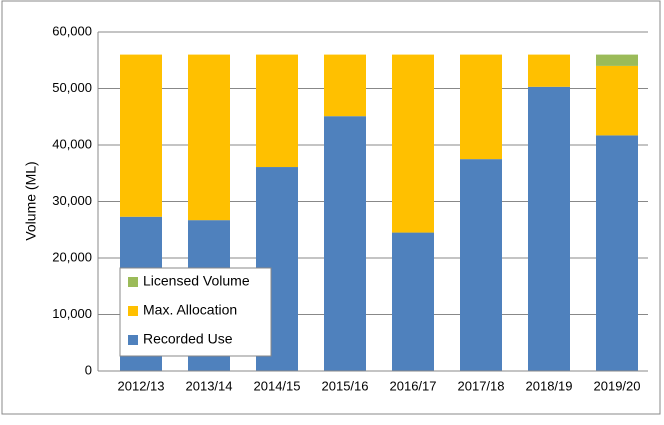  Describe the element at coordinates (209, 385) in the screenshot. I see `x-tick-label: 2013/14` at that location.